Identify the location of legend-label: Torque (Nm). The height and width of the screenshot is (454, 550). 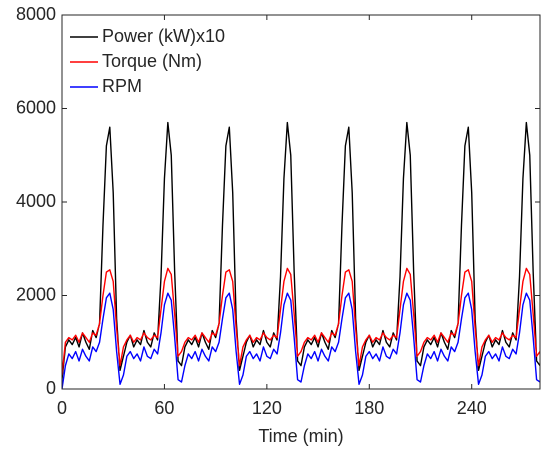
(152, 61).